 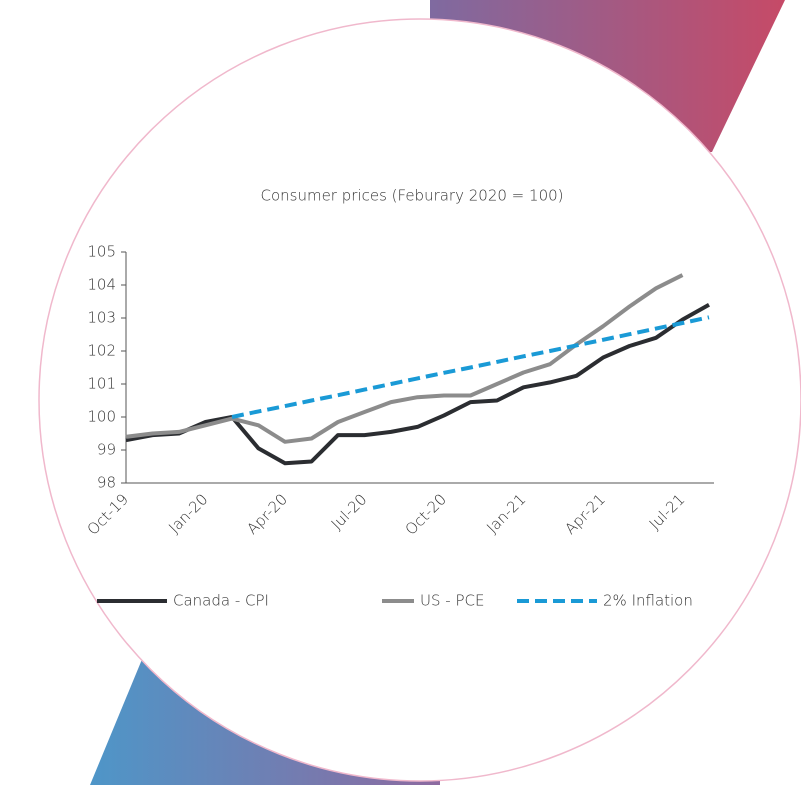 I want to click on legend-label: Canada - CPI, so click(x=221, y=601).